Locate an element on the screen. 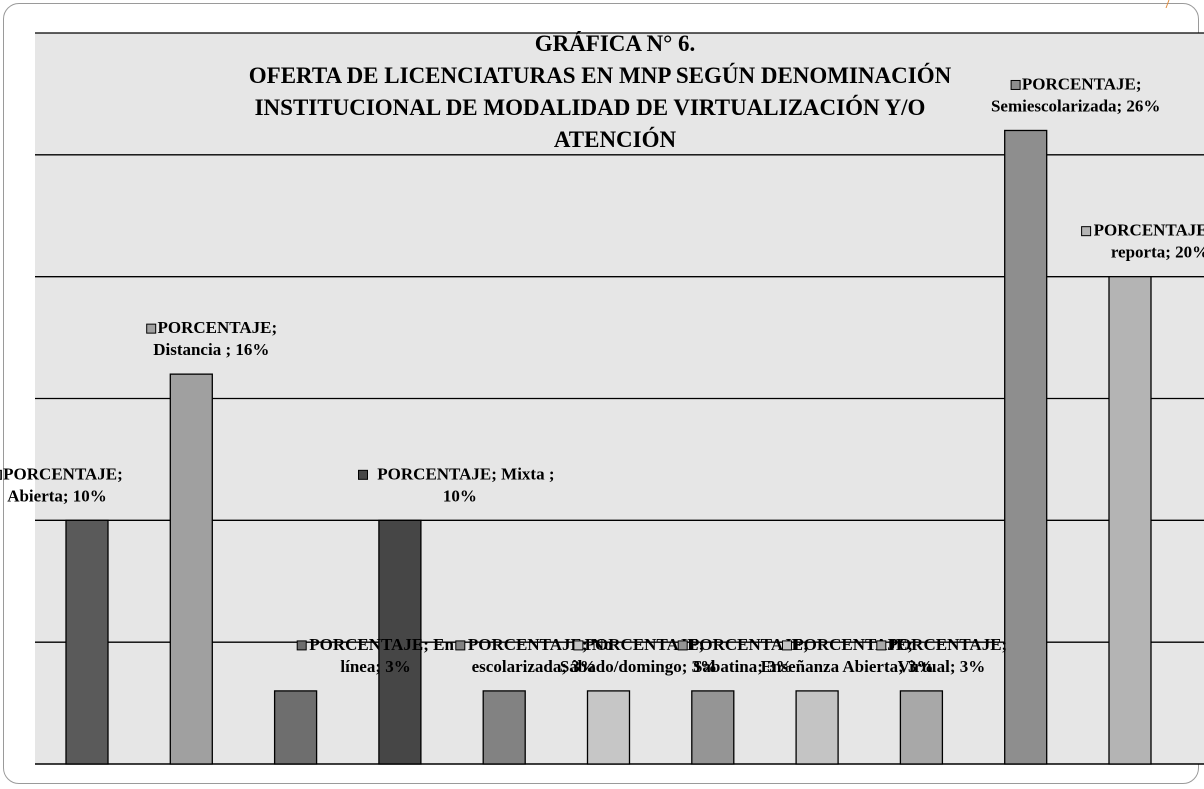  bar-sabatina is located at coordinates (713, 727).